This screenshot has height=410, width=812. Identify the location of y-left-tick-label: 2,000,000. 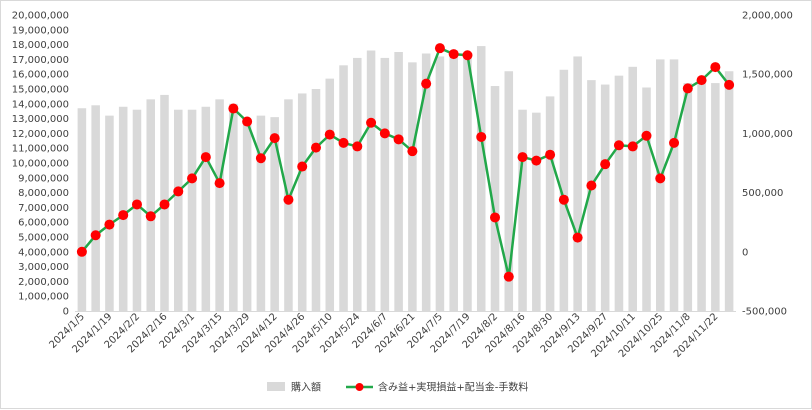
(43, 282).